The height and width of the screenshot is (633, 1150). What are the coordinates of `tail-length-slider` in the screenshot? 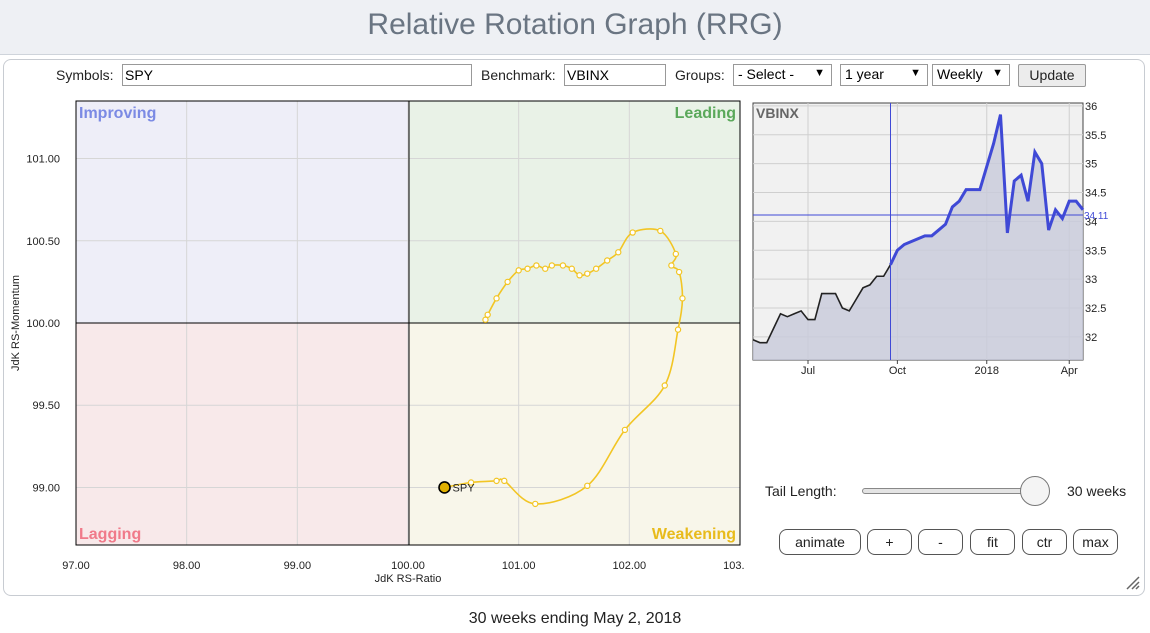 It's located at (956, 491).